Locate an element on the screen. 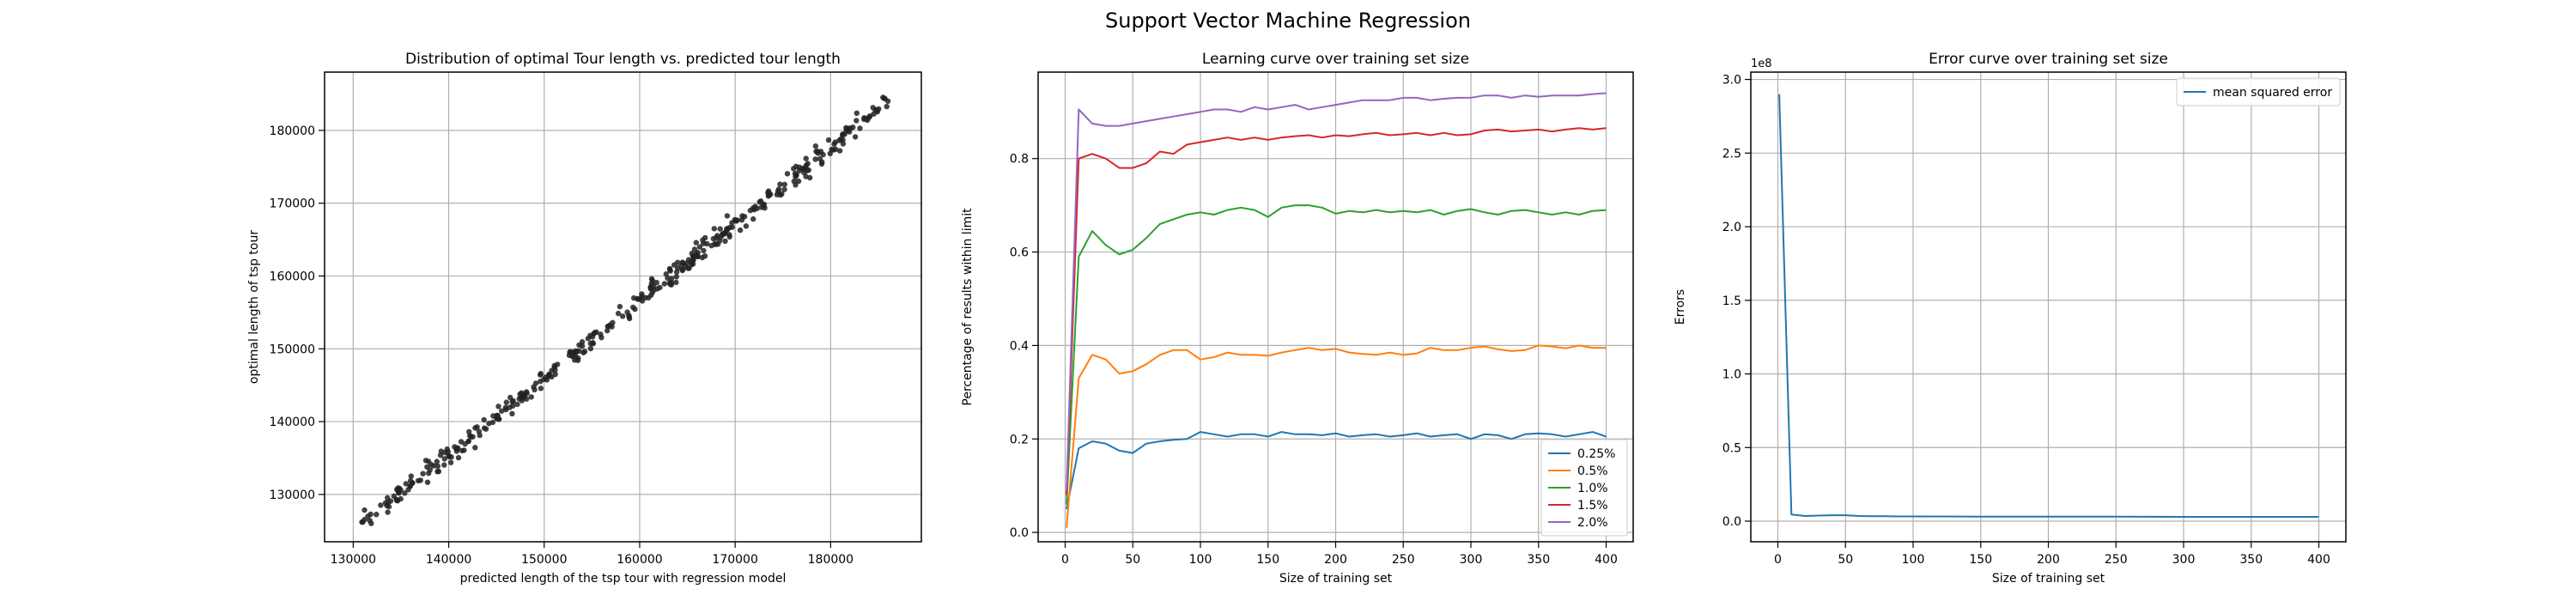 This screenshot has height=601, width=2576. x-tick-label: 140000 is located at coordinates (448, 560).